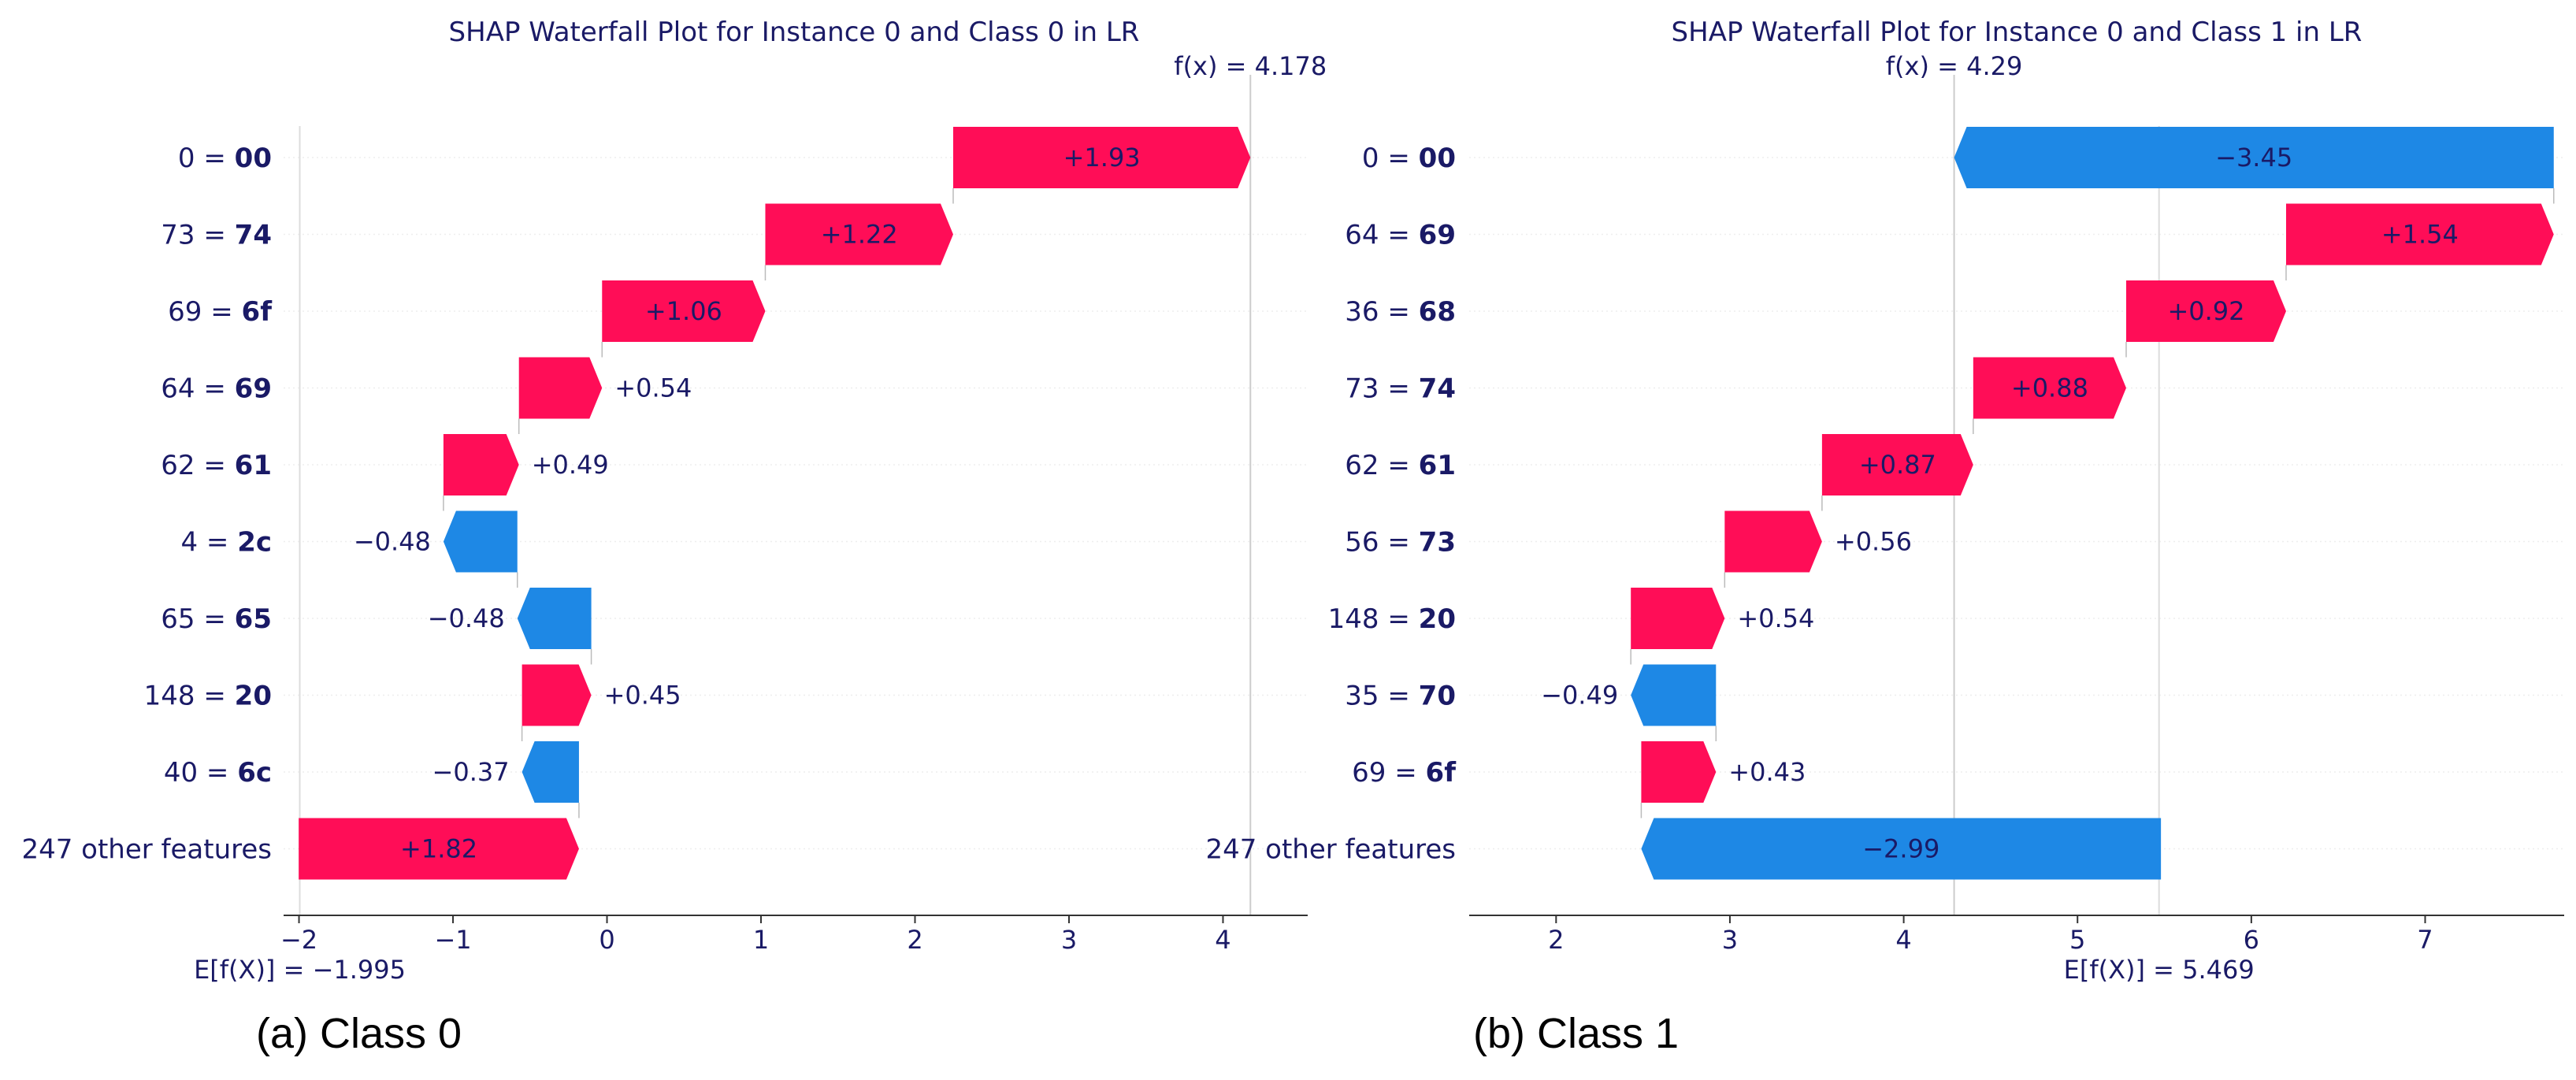 This screenshot has width=2576, height=1080. I want to click on bar-value-label: +1.54, so click(2420, 235).